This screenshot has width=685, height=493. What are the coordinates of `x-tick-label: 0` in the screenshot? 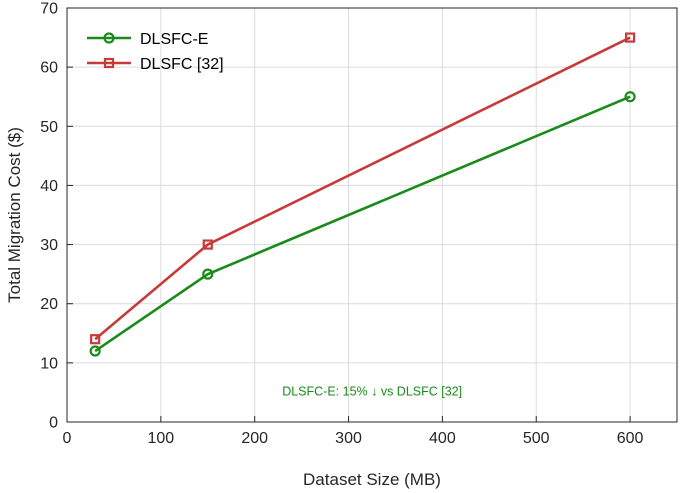 It's located at (67, 438).